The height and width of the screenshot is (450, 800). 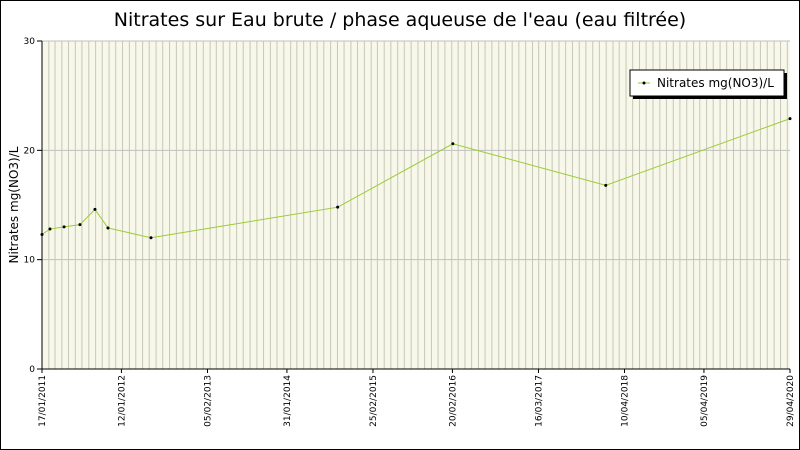 What do you see at coordinates (288, 401) in the screenshot?
I see `x-tick-label: 31/01/2014` at bounding box center [288, 401].